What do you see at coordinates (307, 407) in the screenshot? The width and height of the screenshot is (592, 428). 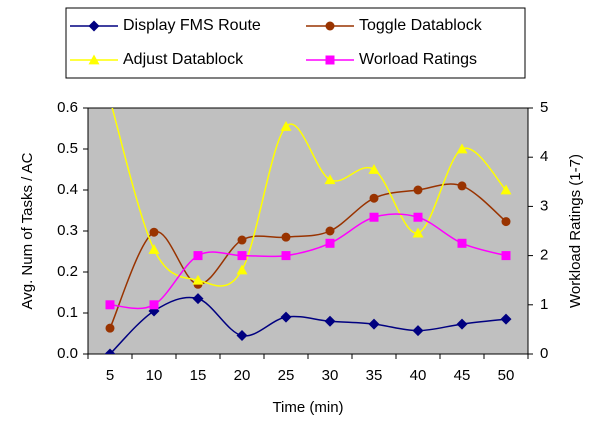 I see `x-axis-label: Time (min)` at bounding box center [307, 407].